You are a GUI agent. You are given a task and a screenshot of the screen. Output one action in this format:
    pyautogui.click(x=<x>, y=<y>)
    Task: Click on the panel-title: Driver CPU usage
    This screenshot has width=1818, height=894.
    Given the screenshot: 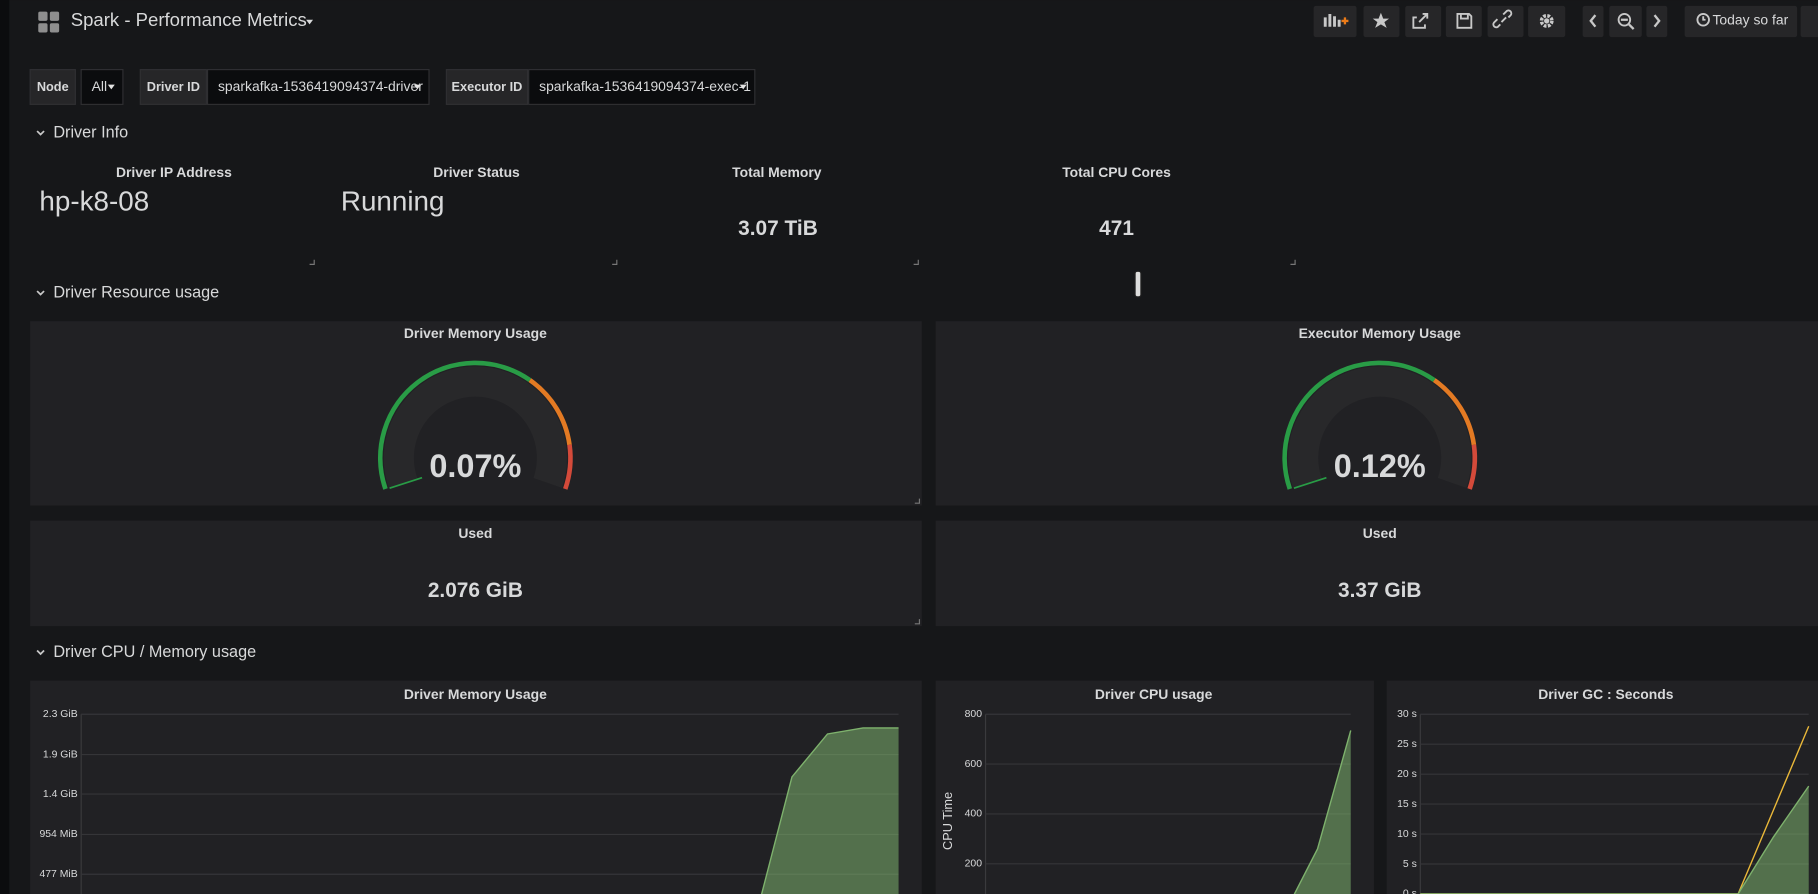 What is the action you would take?
    pyautogui.click(x=1154, y=694)
    